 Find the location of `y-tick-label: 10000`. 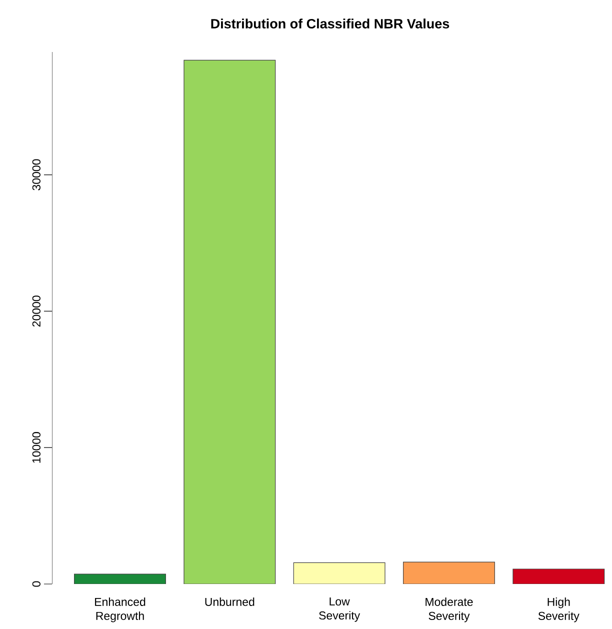

y-tick-label: 10000 is located at coordinates (36, 447).